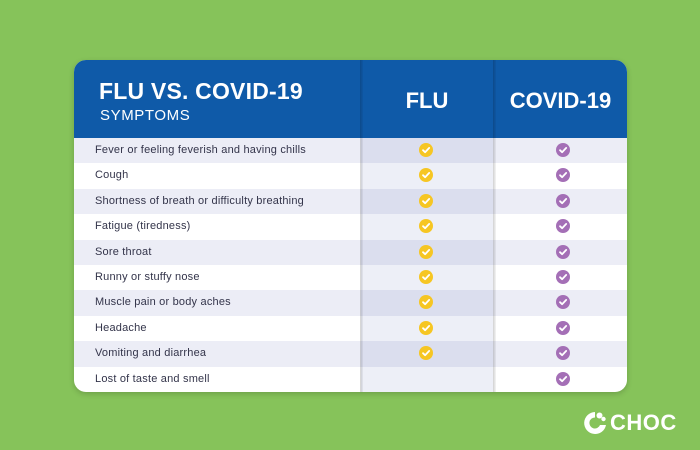 This screenshot has height=450, width=700. I want to click on page-title: FLU VS. COVID-19, so click(201, 91).